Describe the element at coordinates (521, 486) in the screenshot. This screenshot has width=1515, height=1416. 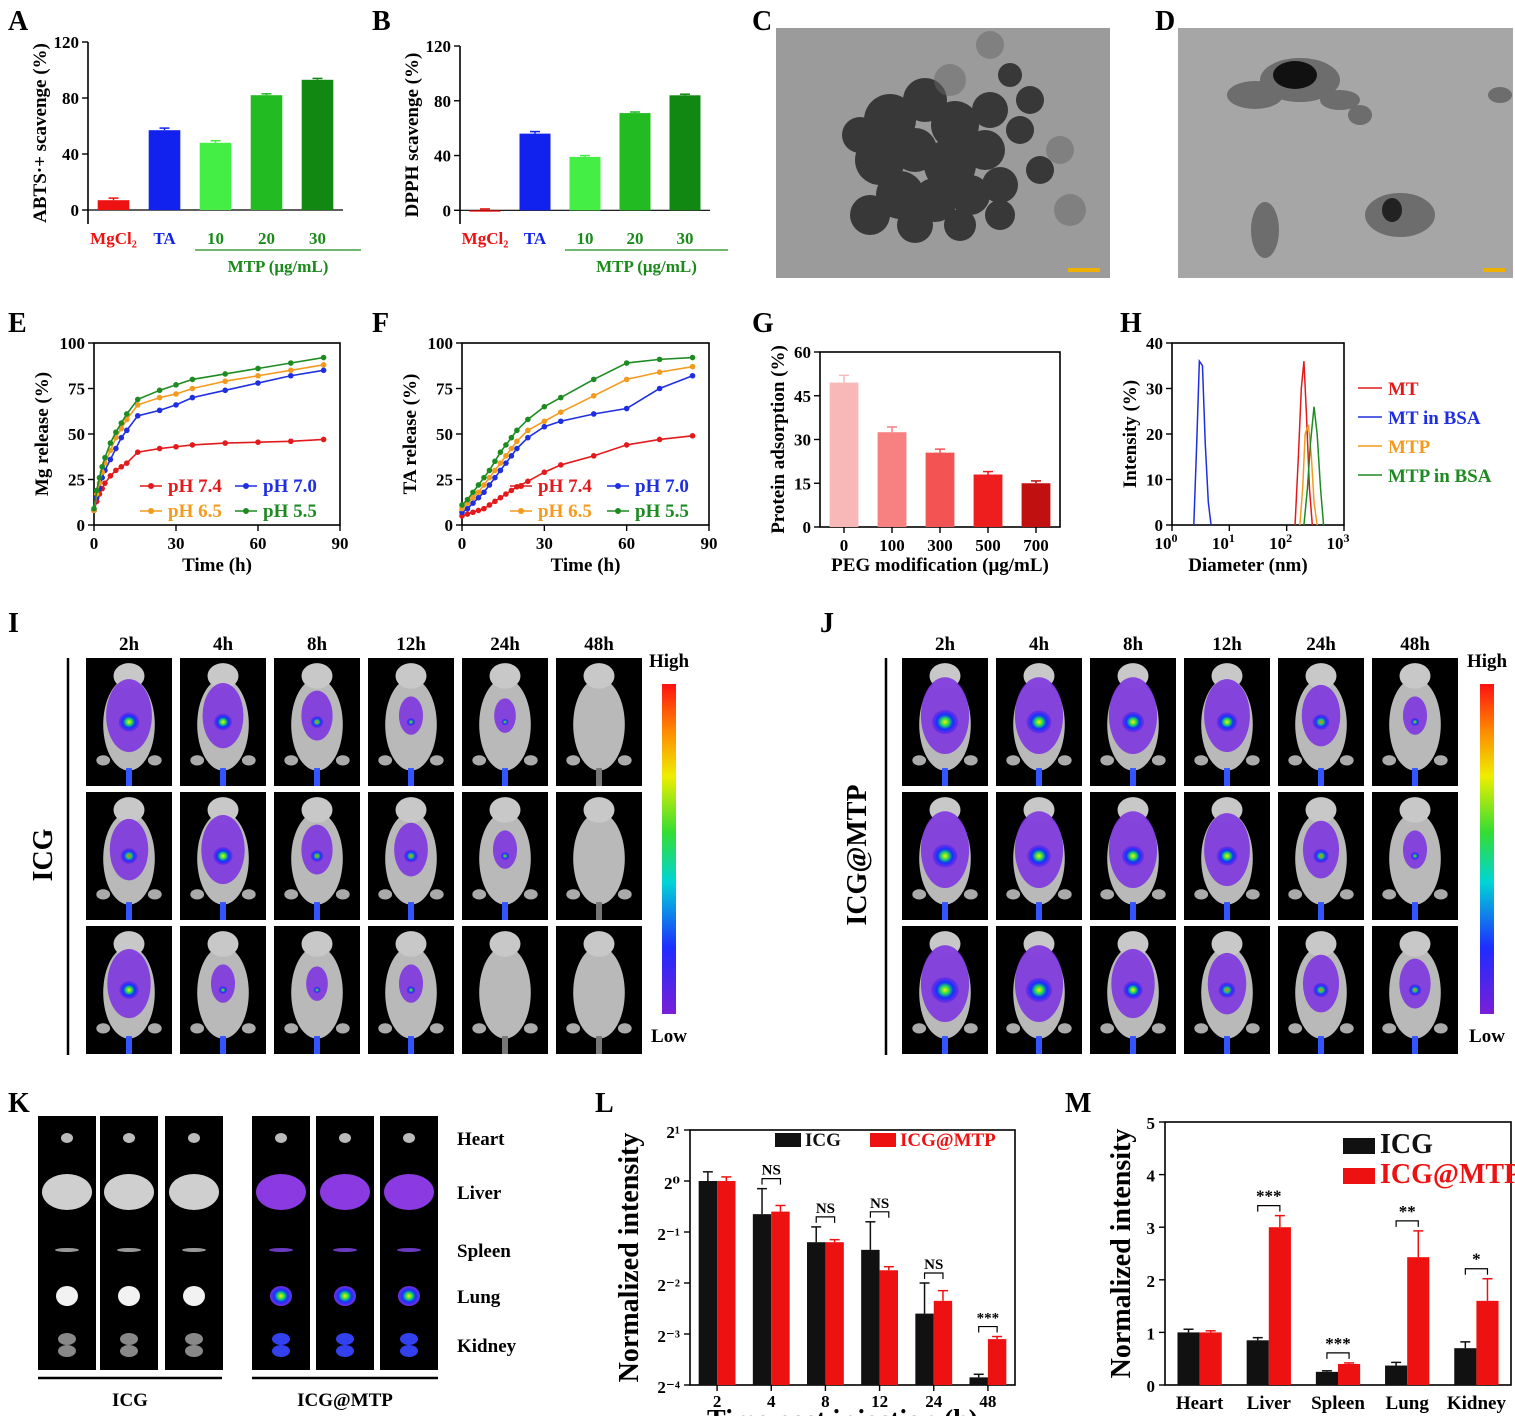
I see `legend-marker` at that location.